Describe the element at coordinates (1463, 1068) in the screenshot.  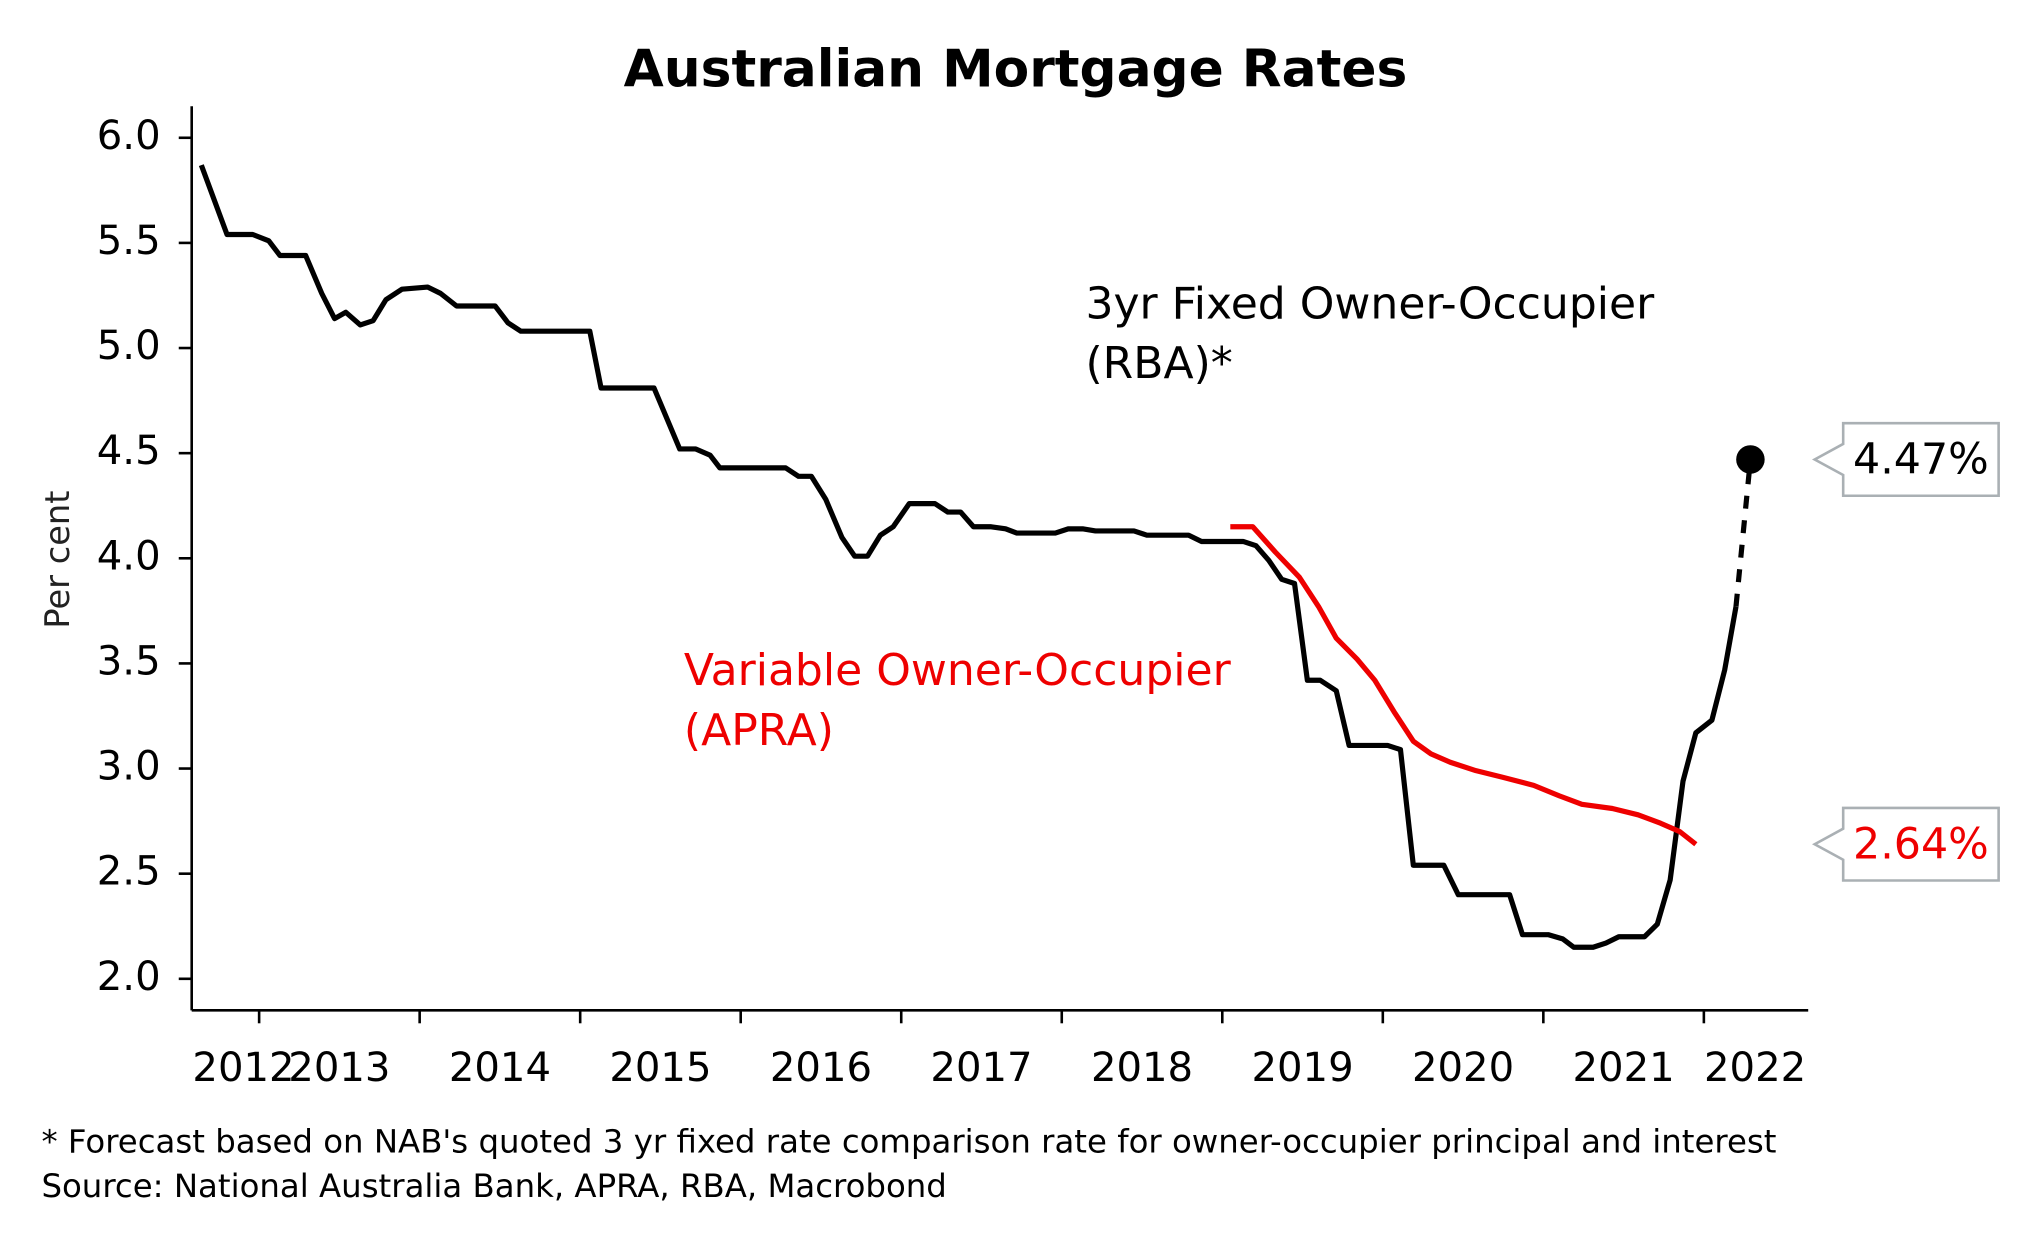
I see `x-tick-label: 2020` at that location.